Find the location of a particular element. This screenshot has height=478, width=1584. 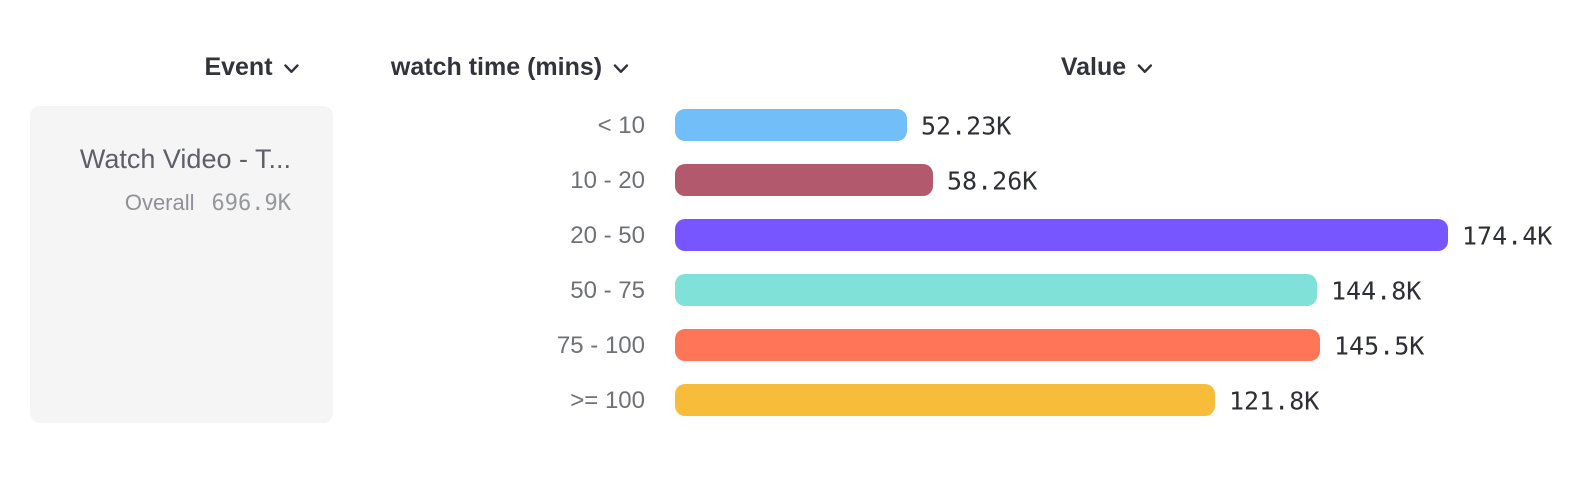

category-label: 10 - 20 is located at coordinates (607, 180).